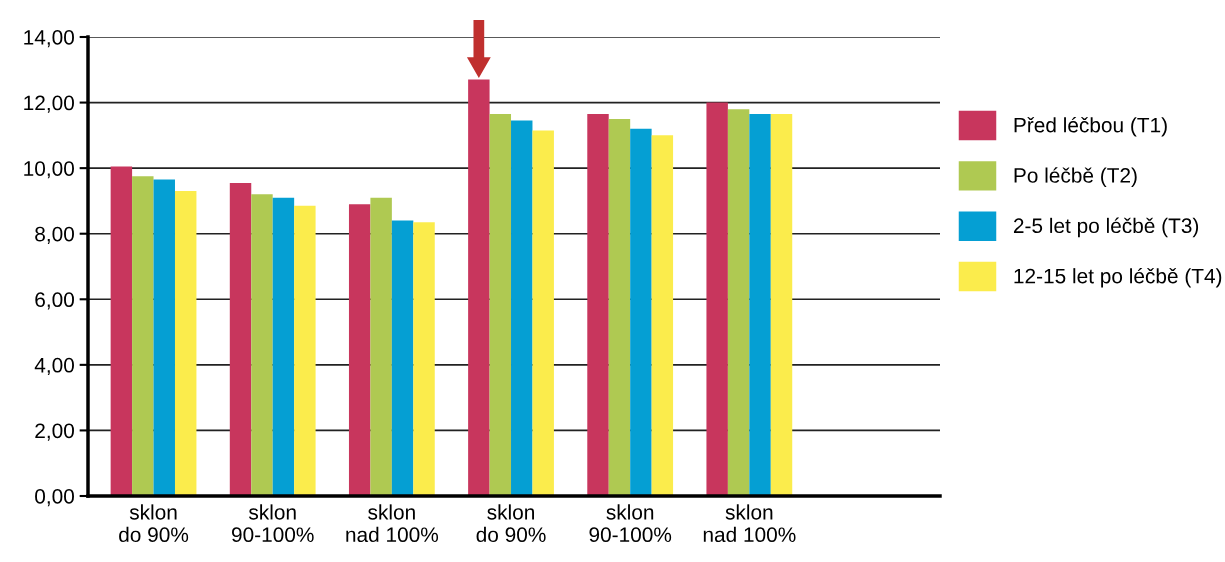 This screenshot has height=562, width=1225. What do you see at coordinates (54, 235) in the screenshot?
I see `y-tick-label: 8,00` at bounding box center [54, 235].